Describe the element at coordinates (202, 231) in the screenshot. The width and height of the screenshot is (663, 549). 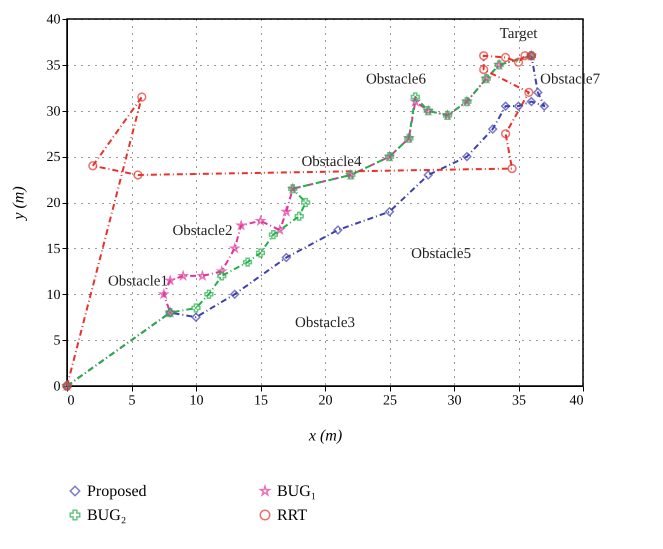
I see `annotation: Obstacle2` at that location.